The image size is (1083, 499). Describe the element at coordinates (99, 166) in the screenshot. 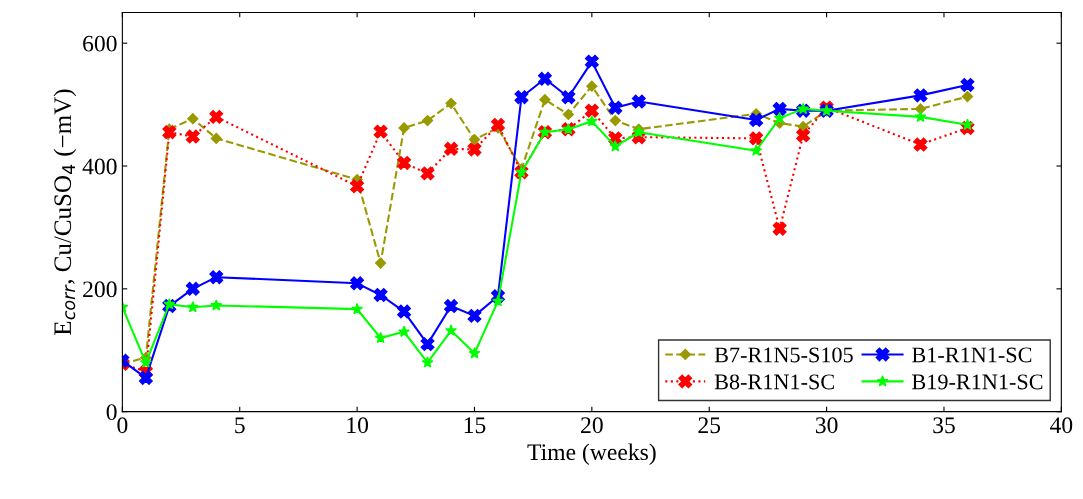

I see `y-tick-label: 400` at that location.